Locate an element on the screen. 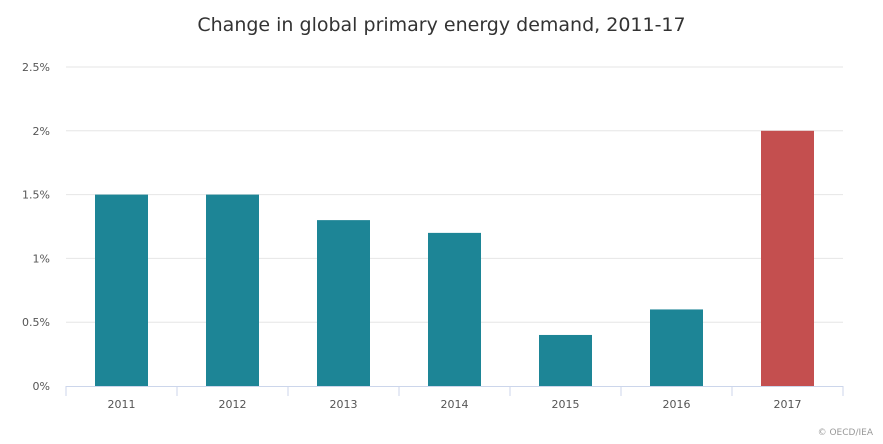  x-axis-ticks: 2011 2012 2013 2014 2015 2016 2017 is located at coordinates (455, 404).